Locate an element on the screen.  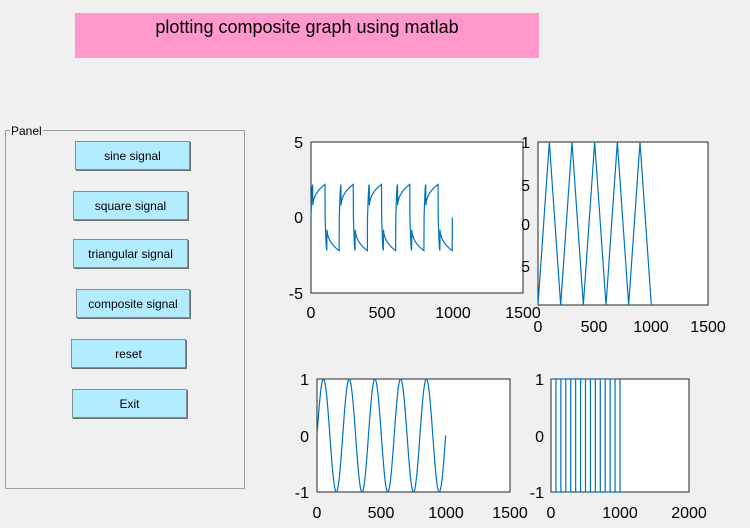
title-banner: plotting composite graph using matlab is located at coordinates (307, 35).